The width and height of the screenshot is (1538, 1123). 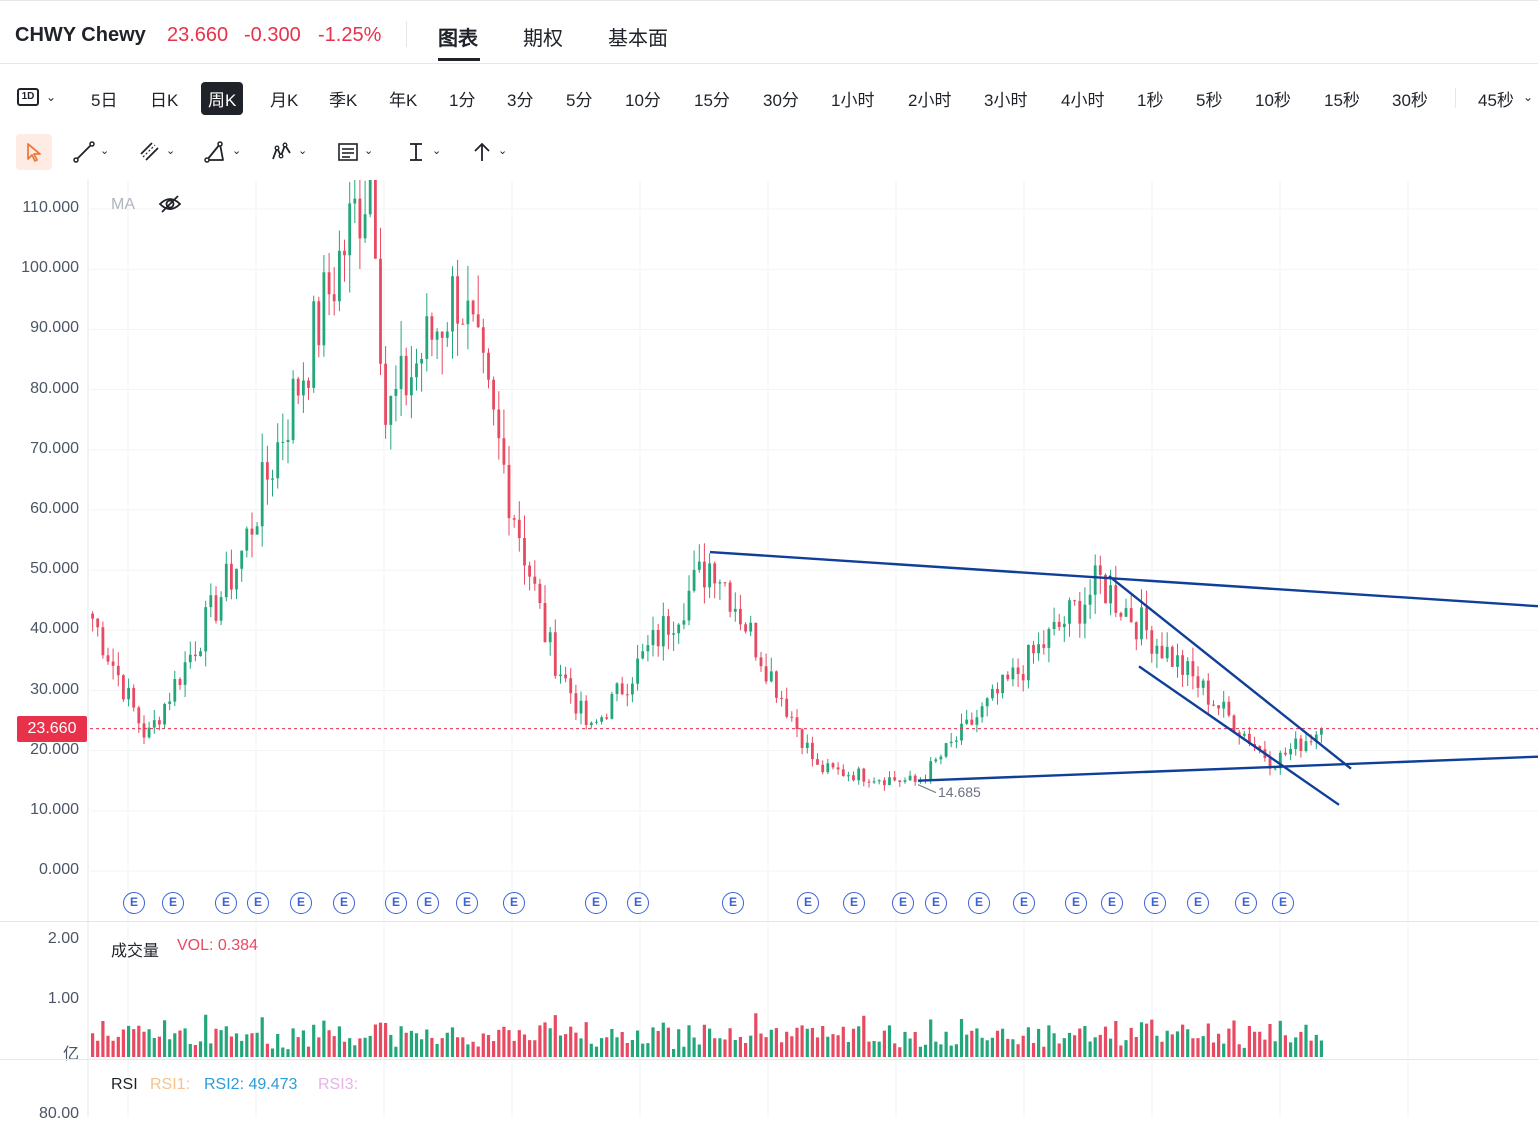 I want to click on price-y-tick: 0.000, so click(x=58, y=870).